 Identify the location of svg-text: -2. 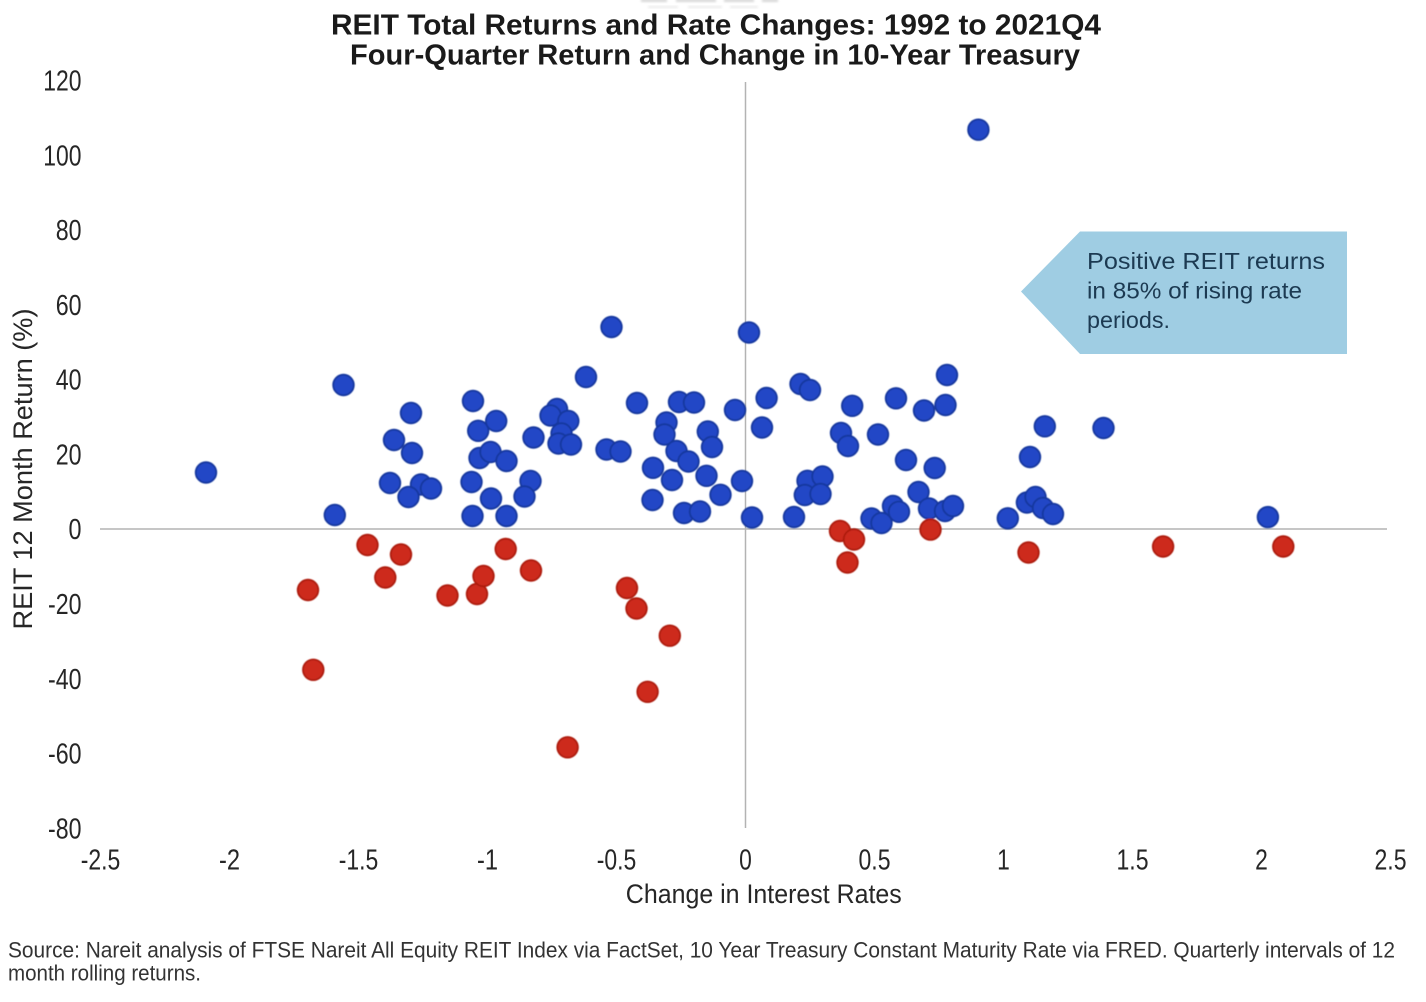
(229, 860).